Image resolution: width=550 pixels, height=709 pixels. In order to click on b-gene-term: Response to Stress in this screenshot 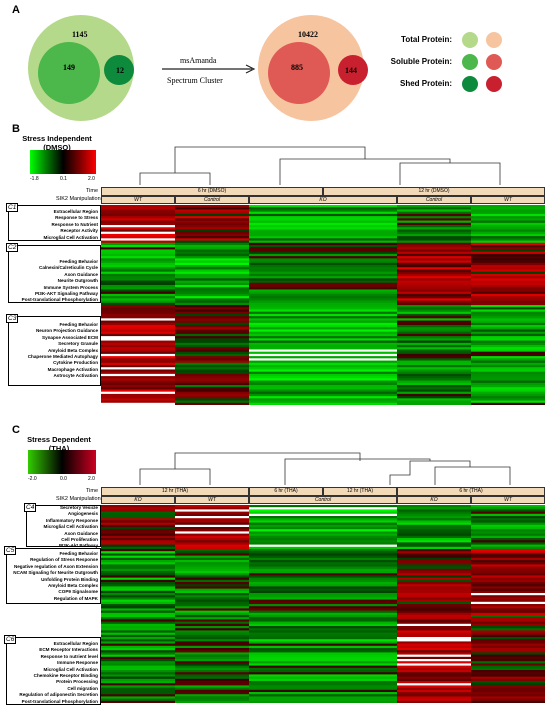, I will do `click(76, 218)`.